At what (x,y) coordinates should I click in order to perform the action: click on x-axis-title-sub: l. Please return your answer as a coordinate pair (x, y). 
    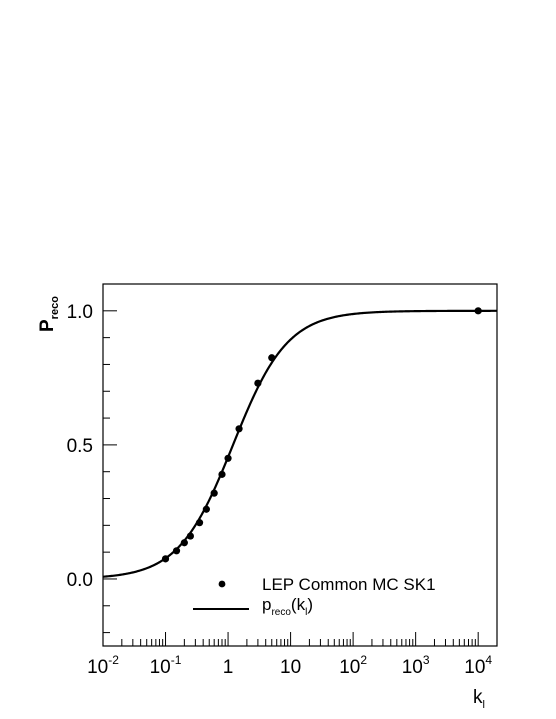
    Looking at the image, I should click on (484, 705).